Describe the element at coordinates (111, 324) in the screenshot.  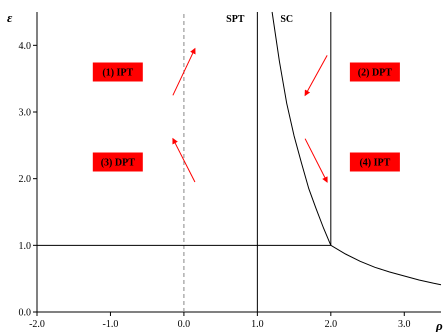
I see `x-tick-label: -1.0` at that location.